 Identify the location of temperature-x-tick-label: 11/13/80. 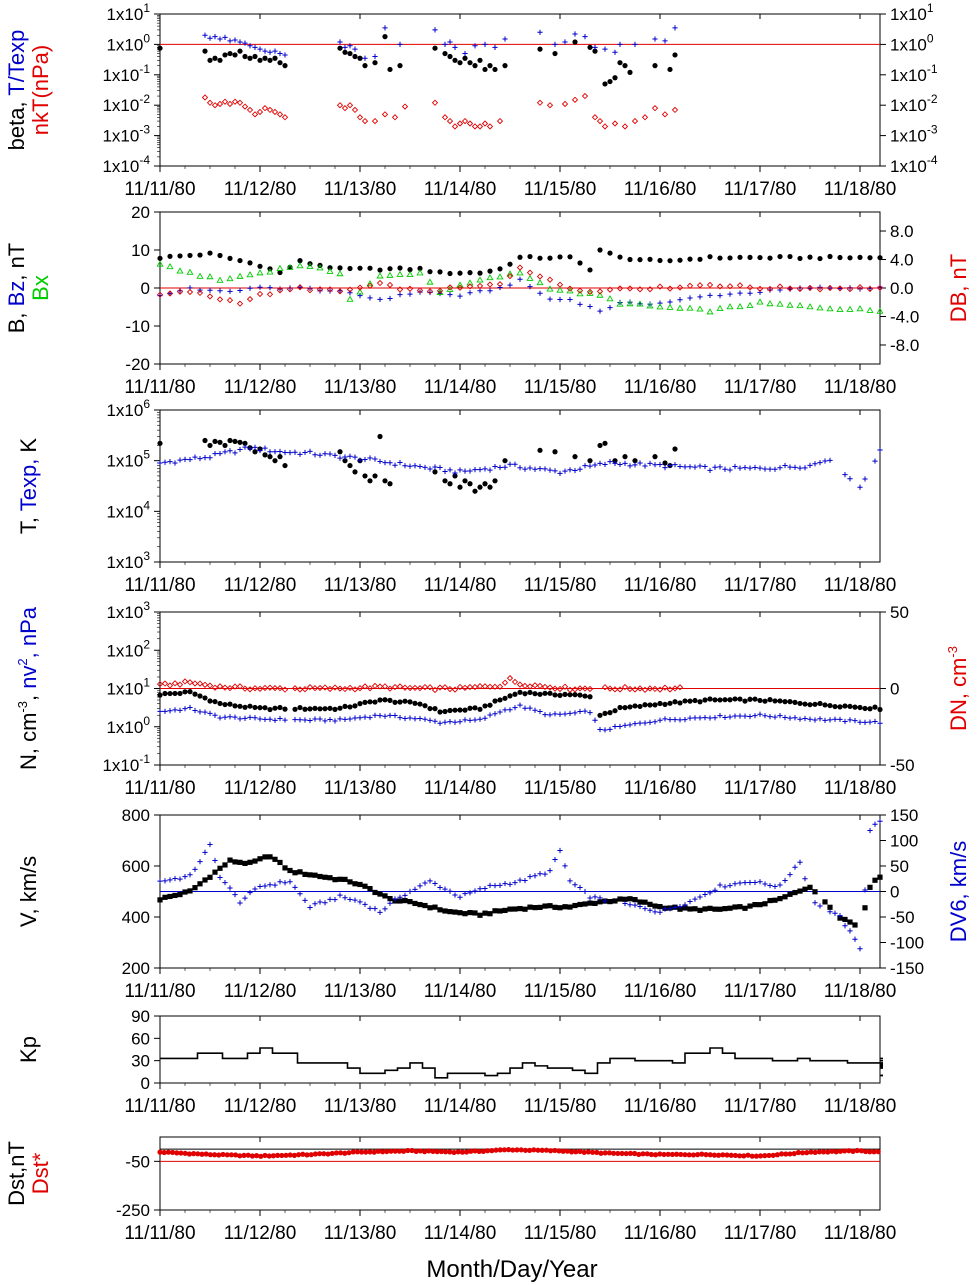
(360, 585).